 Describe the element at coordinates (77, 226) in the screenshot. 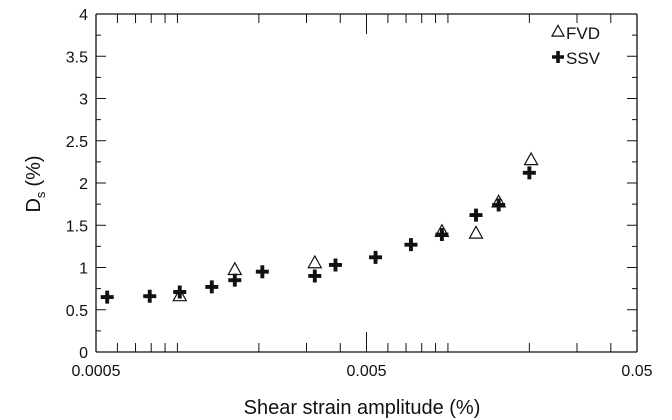

I see `y-tick-label: 1.5` at that location.